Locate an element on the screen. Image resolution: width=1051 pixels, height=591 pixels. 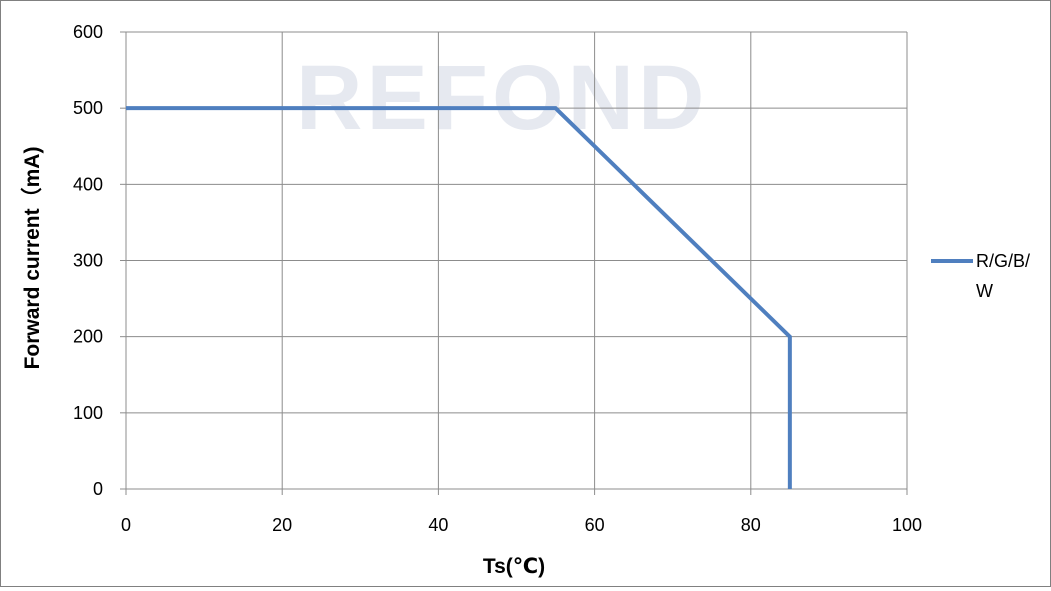
y-tick-label-0: 0 is located at coordinates (98, 489).